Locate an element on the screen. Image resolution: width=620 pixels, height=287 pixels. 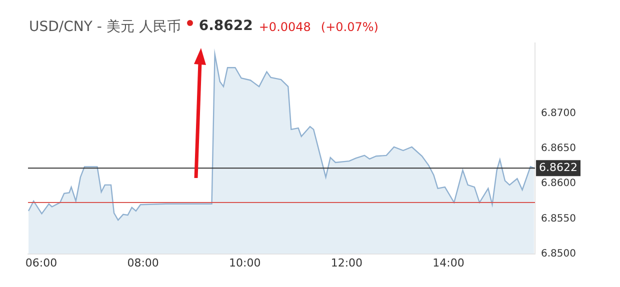
x-tick-label: 06:00 is located at coordinates (41, 263).